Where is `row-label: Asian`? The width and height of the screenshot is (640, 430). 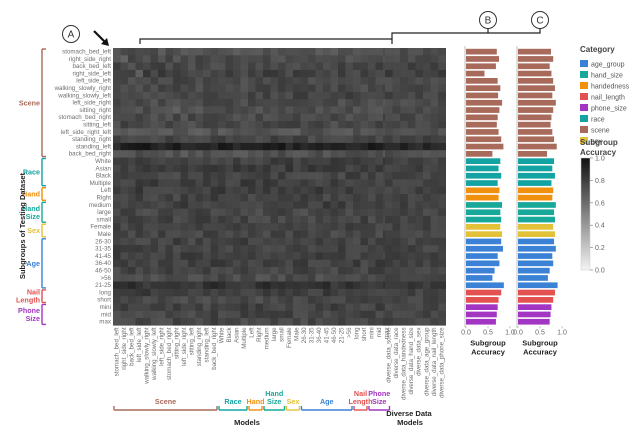
row-label: Asian is located at coordinates (104, 168).